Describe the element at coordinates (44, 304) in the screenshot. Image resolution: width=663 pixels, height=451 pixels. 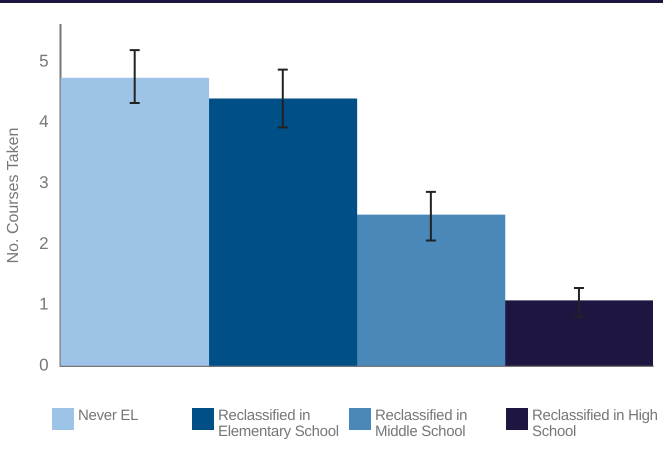
I see `y-tick-label: 1` at that location.